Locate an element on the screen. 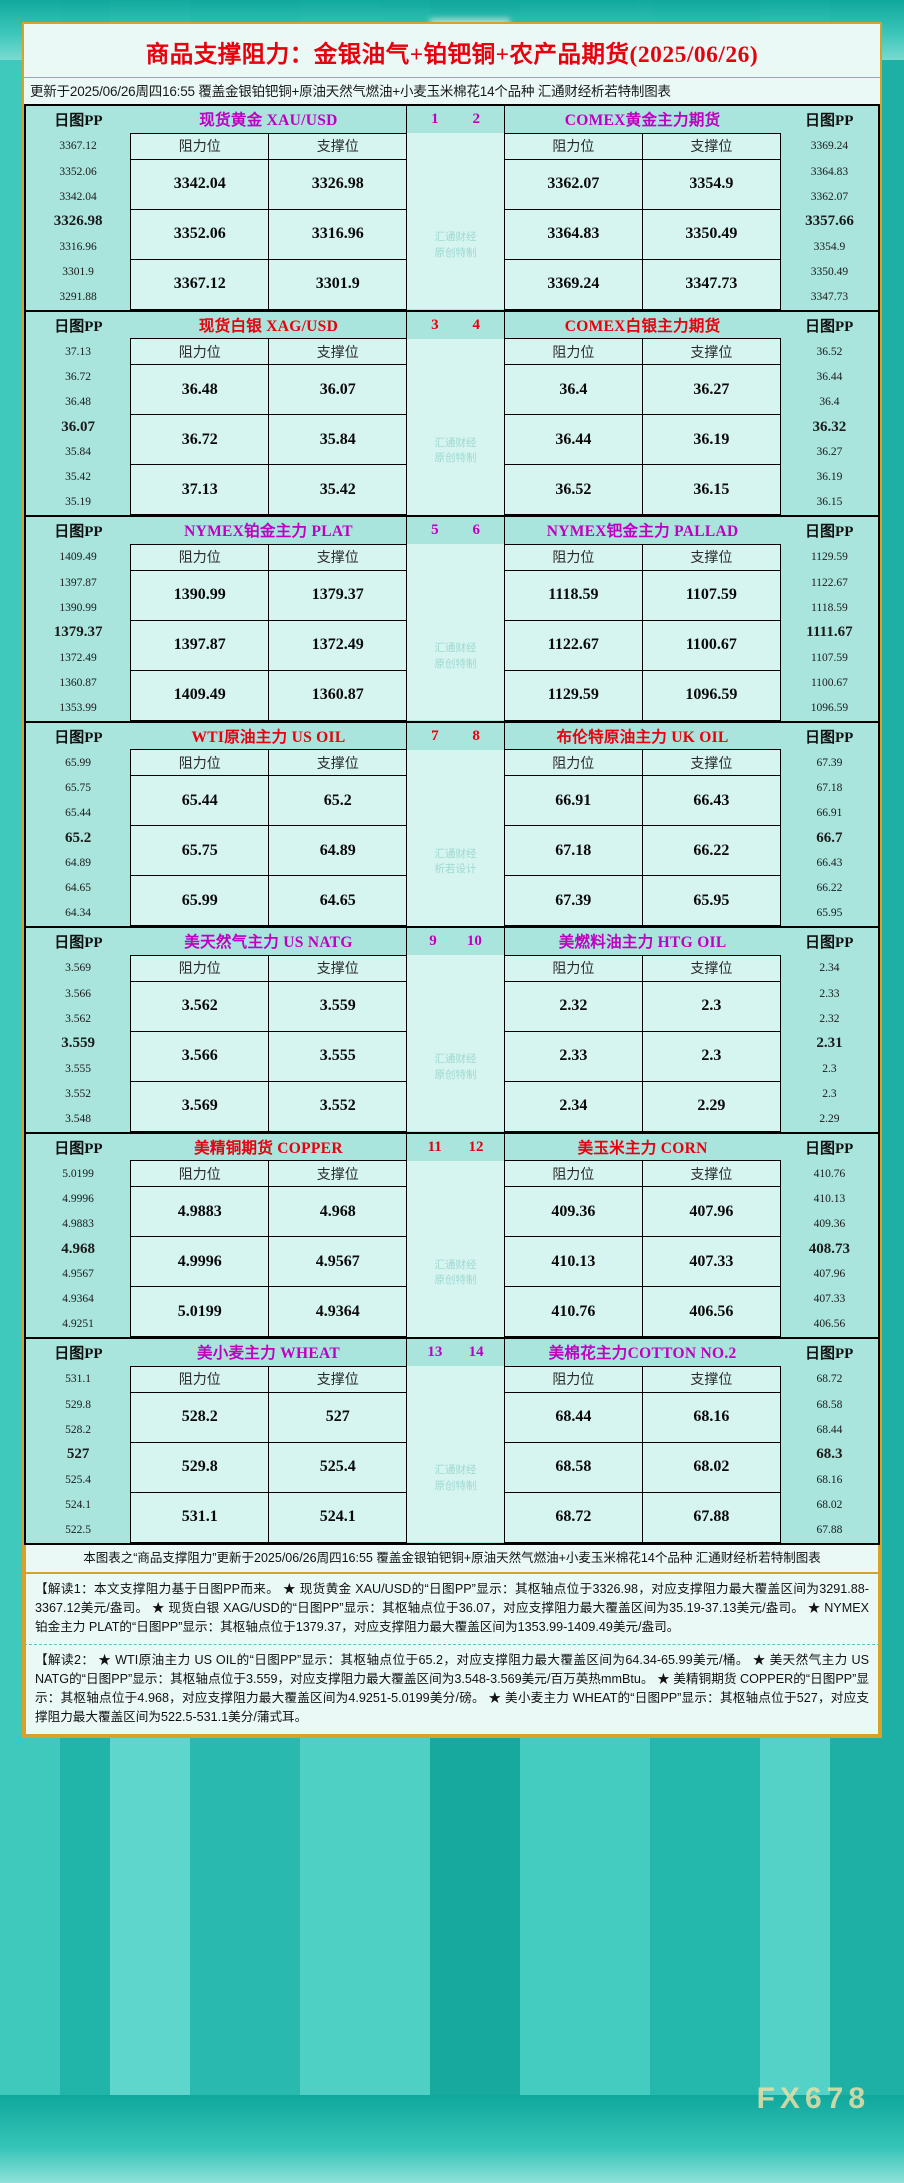 The width and height of the screenshot is (904, 2183). instrument-name: WTI原油主力 US OIL is located at coordinates (268, 737).